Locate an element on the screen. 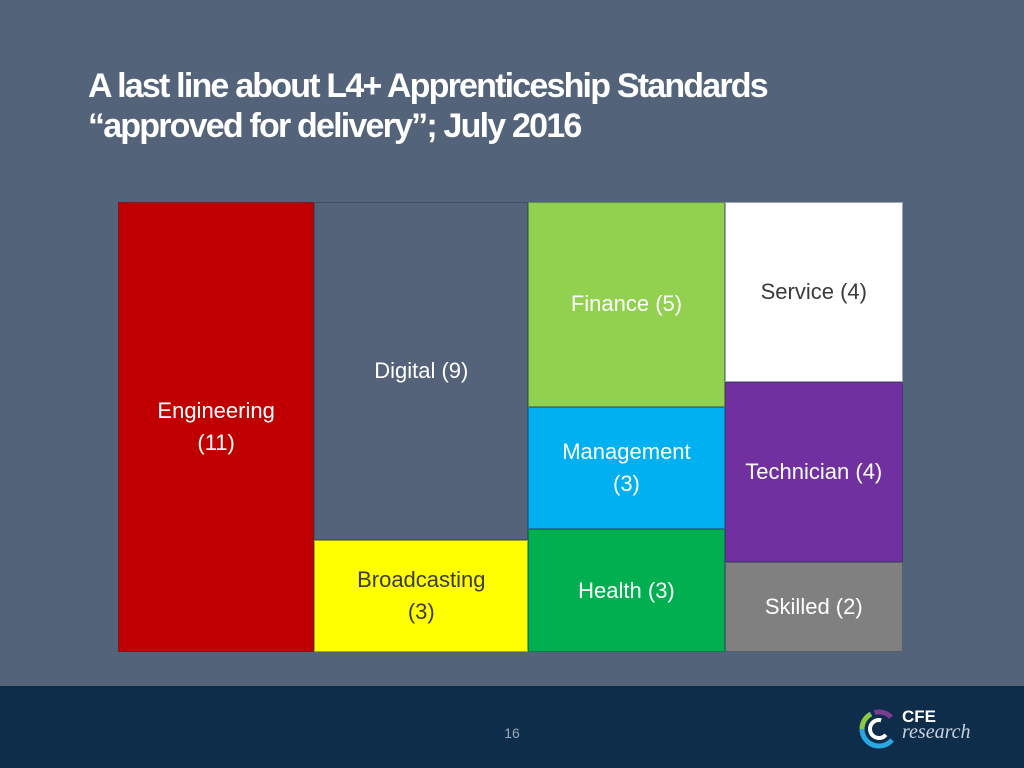 The width and height of the screenshot is (1024, 768). treemap-tile-label: Digital (9) is located at coordinates (421, 371).